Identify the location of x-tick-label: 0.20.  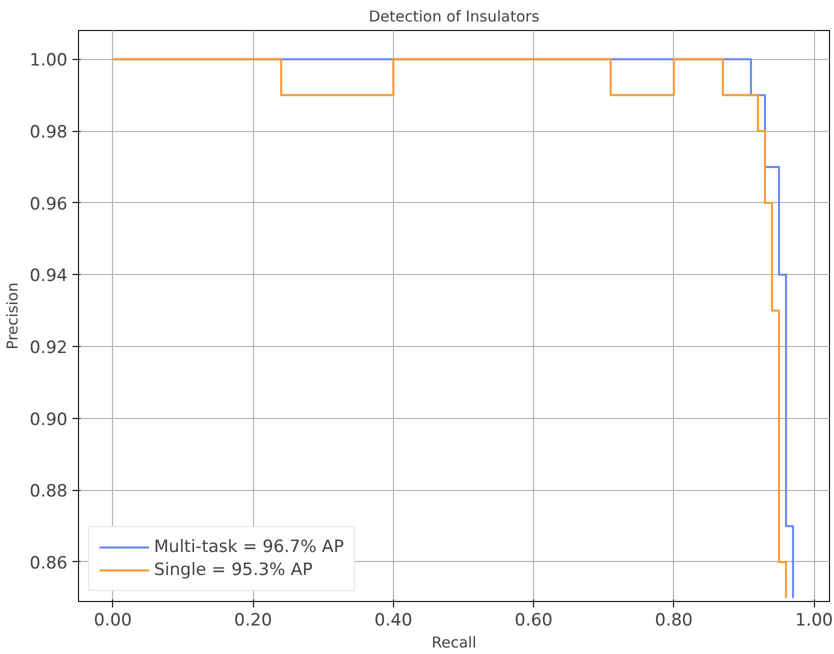
(253, 620).